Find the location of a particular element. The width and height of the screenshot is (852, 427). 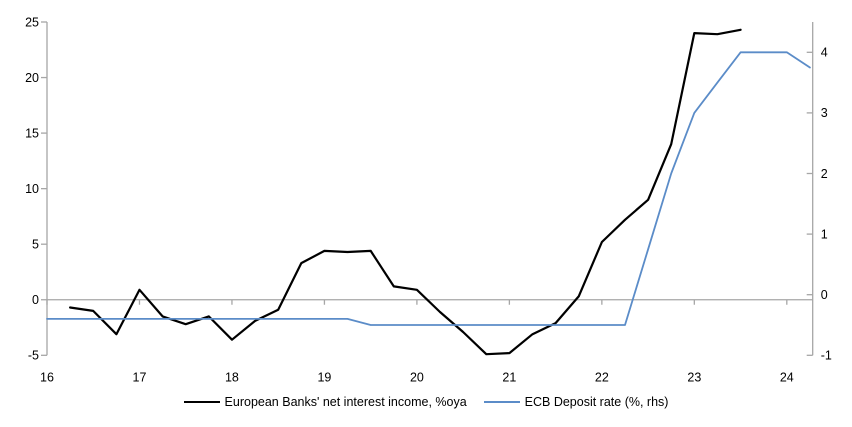

ecb-legend-label: ECB Deposit rate (%, rhs) is located at coordinates (596, 402).